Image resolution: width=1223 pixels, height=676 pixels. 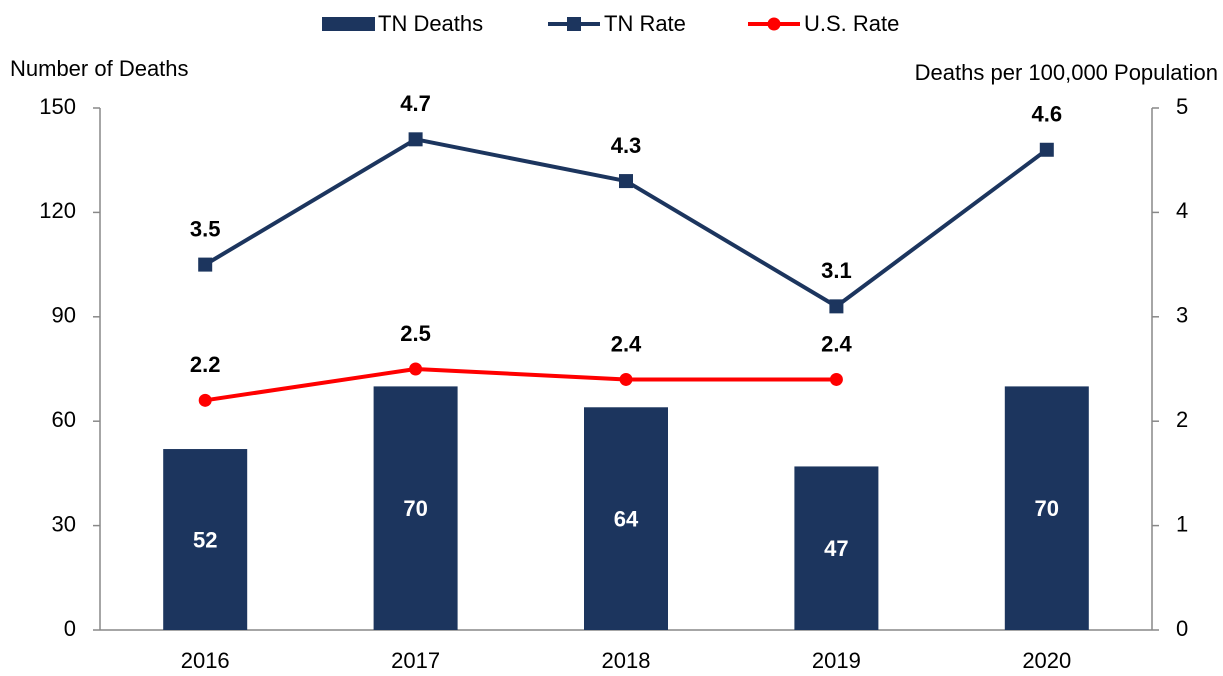 I want to click on x-tick-label: 2016, so click(x=205, y=660).